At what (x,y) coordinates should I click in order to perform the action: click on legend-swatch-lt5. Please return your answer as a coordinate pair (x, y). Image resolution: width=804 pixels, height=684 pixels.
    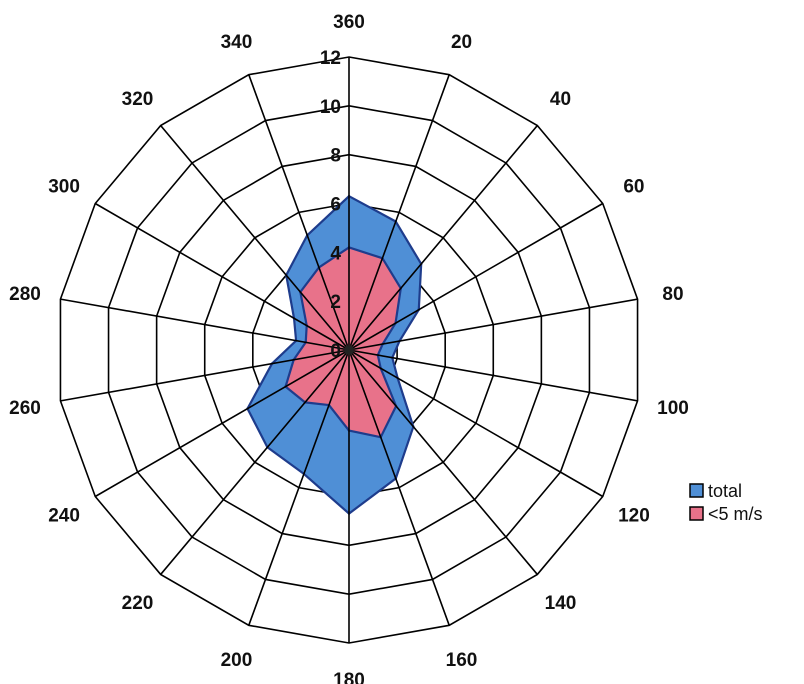
    Looking at the image, I should click on (696, 513).